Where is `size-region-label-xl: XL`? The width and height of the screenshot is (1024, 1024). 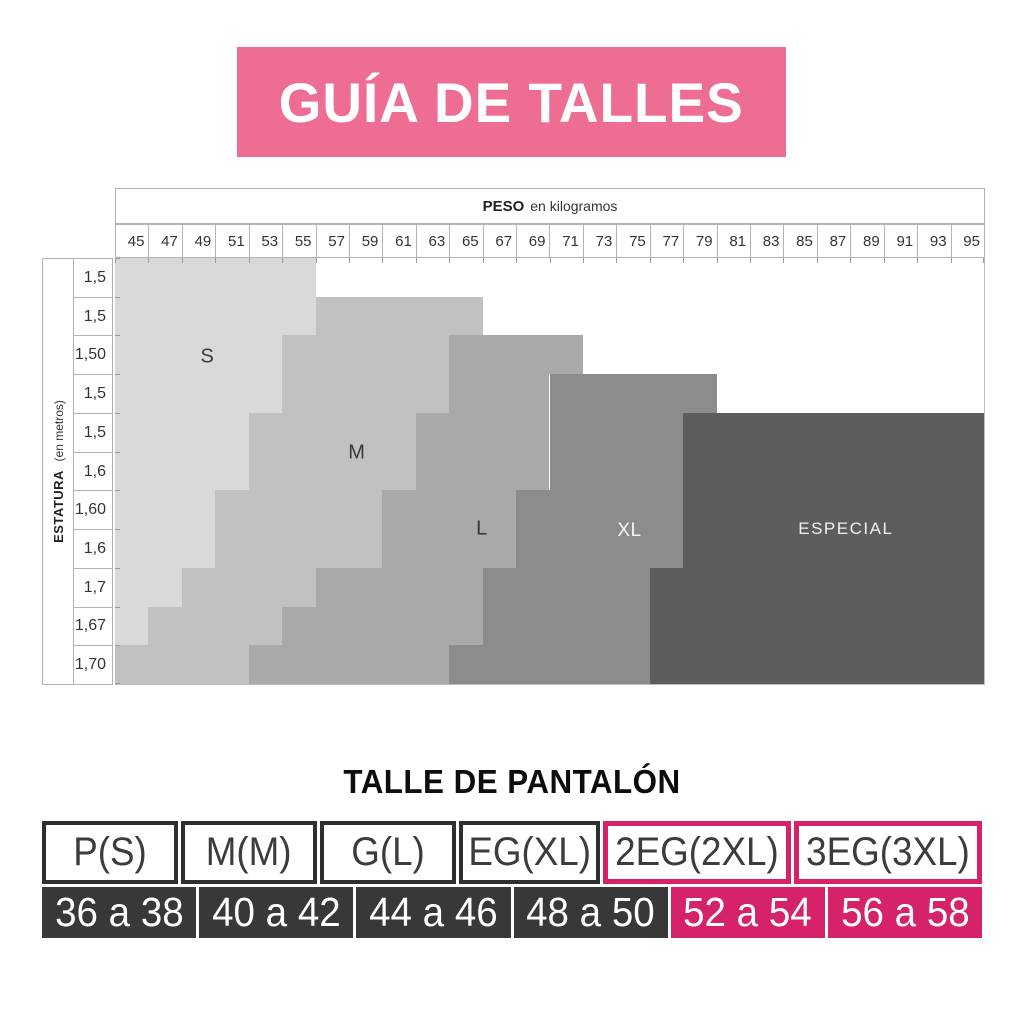
size-region-label-xl: XL is located at coordinates (629, 531).